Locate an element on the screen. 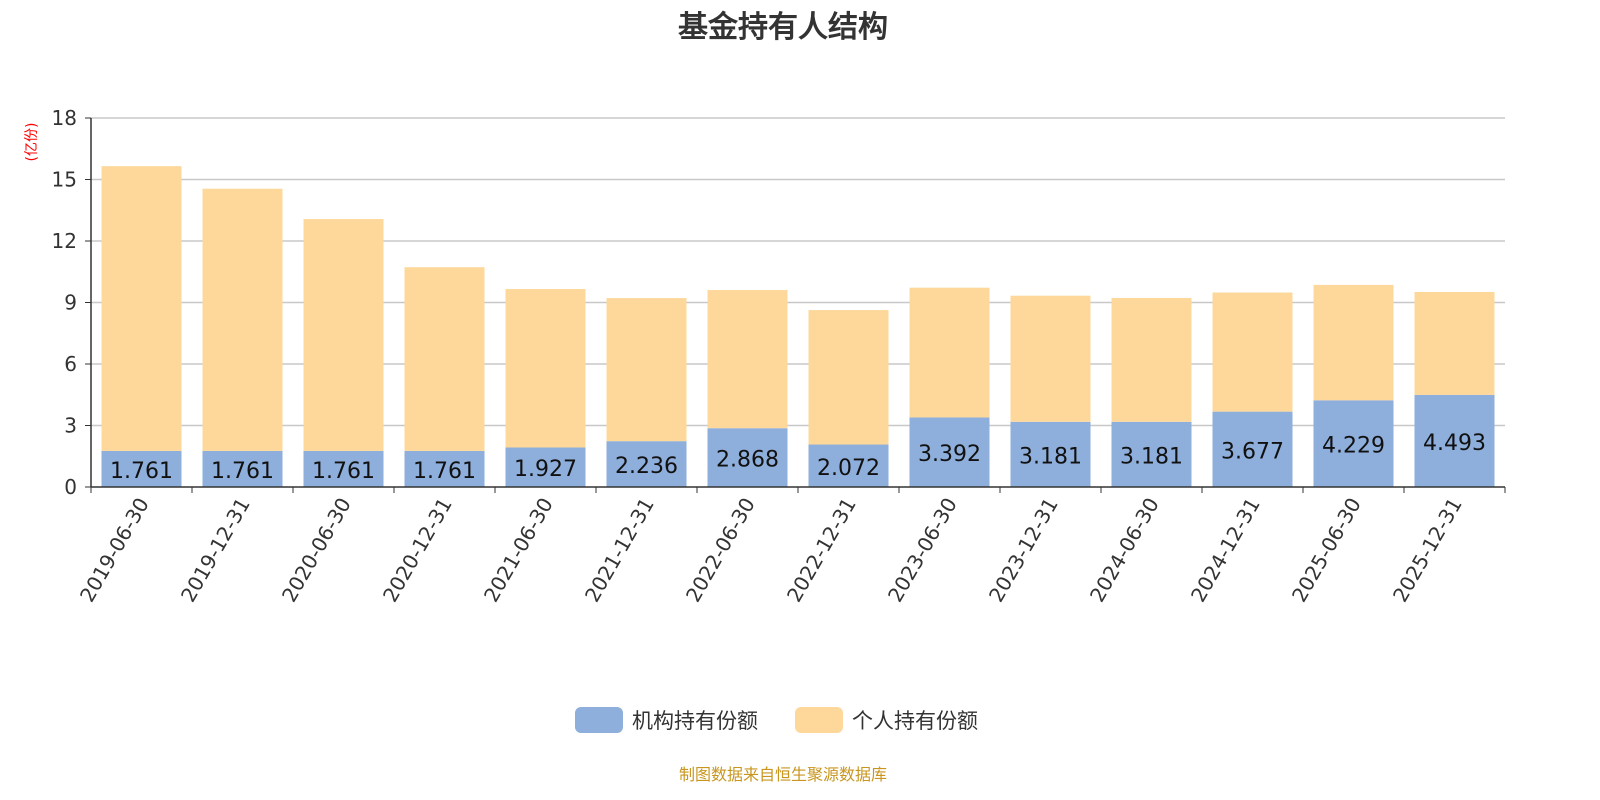 The image size is (1600, 800). x-tick-label: 2023-12-31 is located at coordinates (1023, 550).